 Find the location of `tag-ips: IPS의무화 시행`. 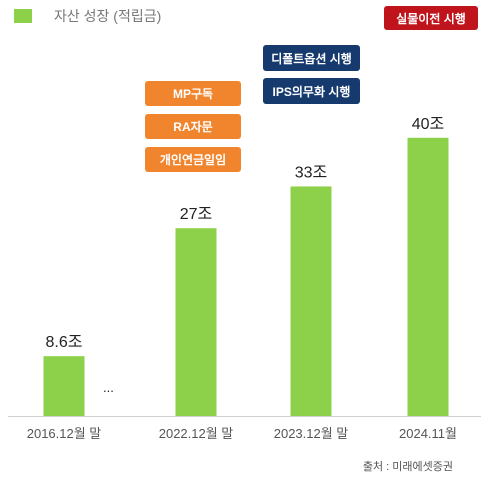

tag-ips: IPS의무화 시행 is located at coordinates (311, 91).